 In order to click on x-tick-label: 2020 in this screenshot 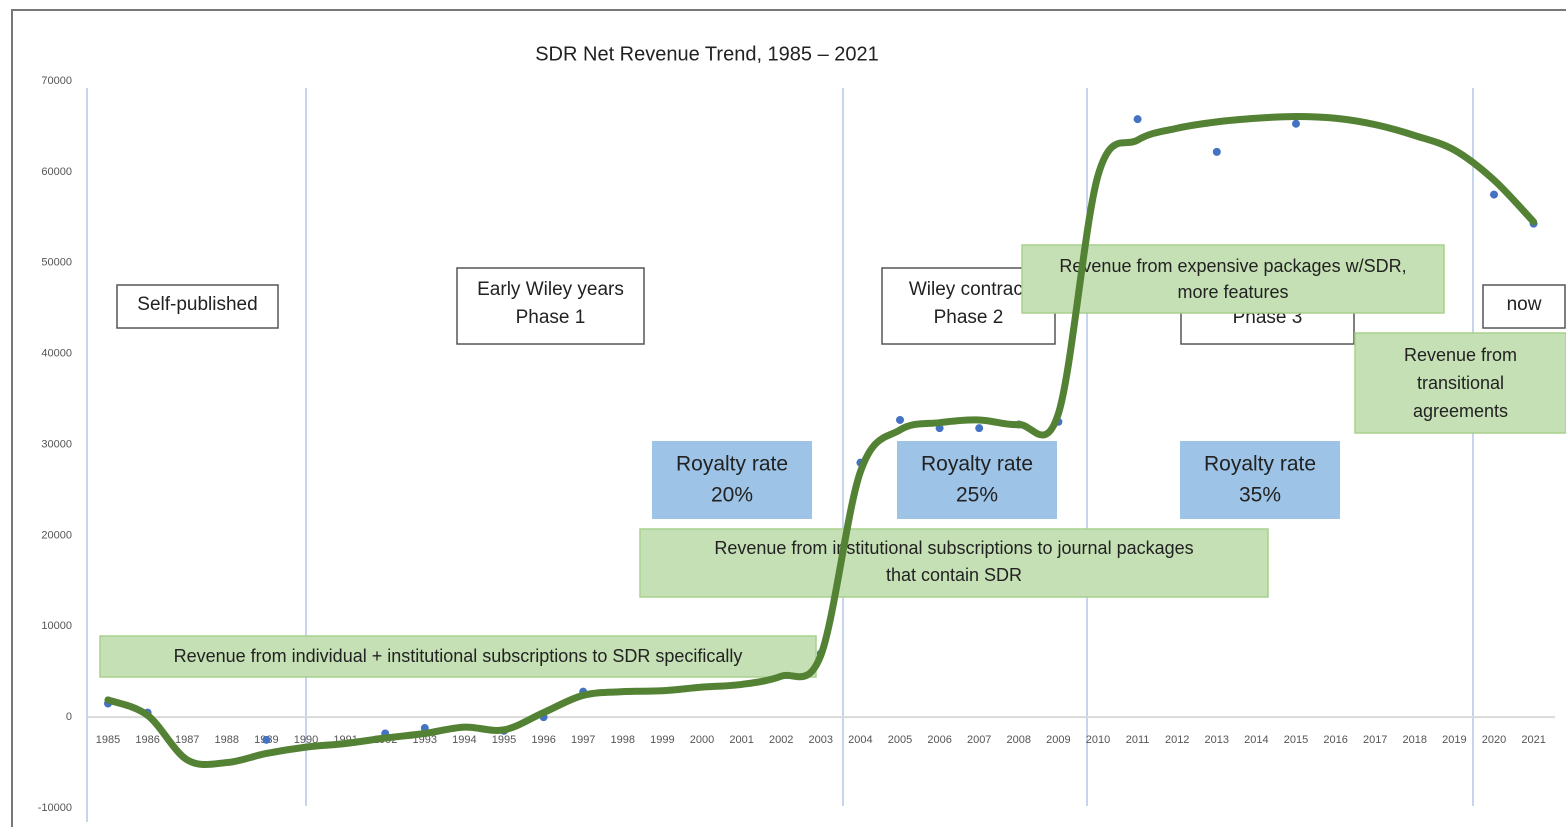, I will do `click(1494, 740)`.